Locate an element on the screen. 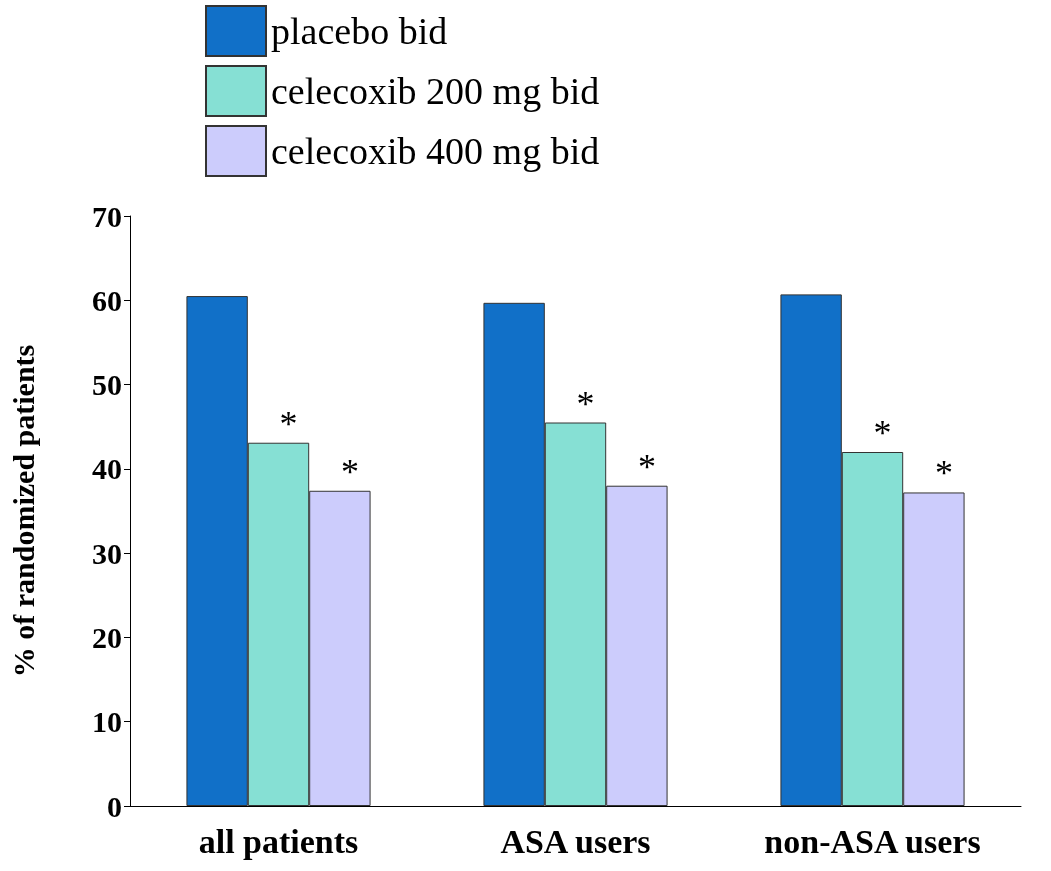 This screenshot has height=871, width=1051. y-axis-title: % of randomized patients is located at coordinates (23, 511).